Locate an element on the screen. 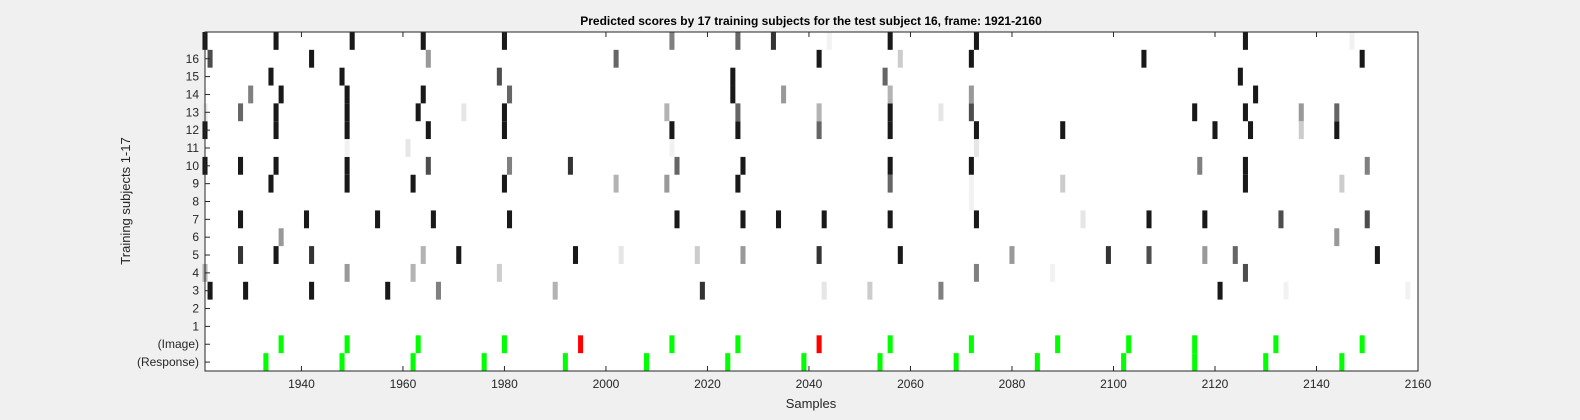  y-tick-label: 5 is located at coordinates (195, 255).